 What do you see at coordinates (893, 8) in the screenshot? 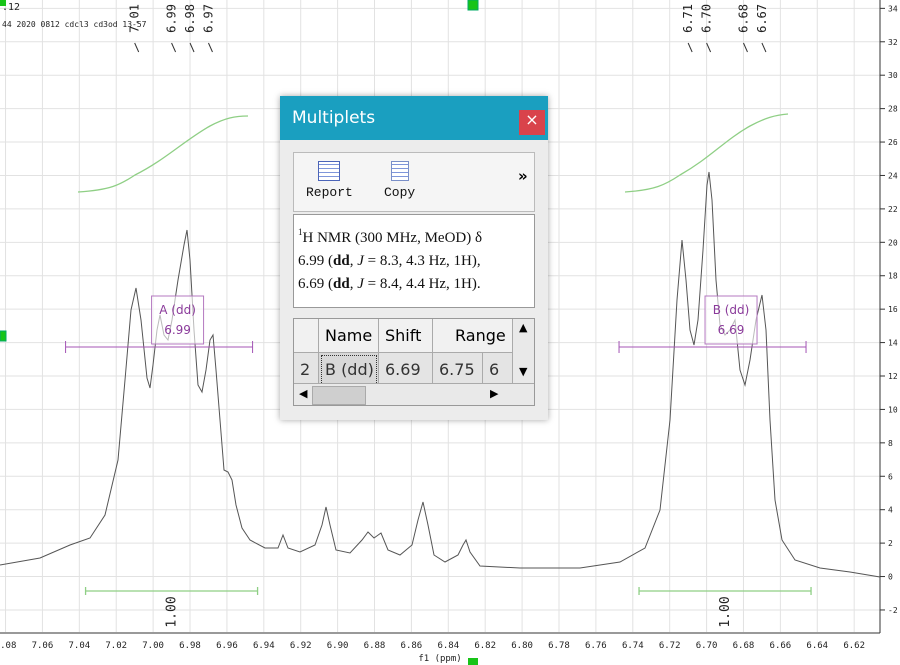
I see `y-tick-label: 34` at bounding box center [893, 8].